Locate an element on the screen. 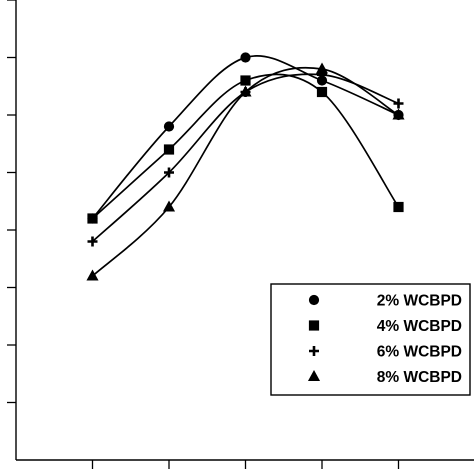 Image resolution: width=474 pixels, height=475 pixels. legend-label-1: 2% WCBPD is located at coordinates (419, 301).